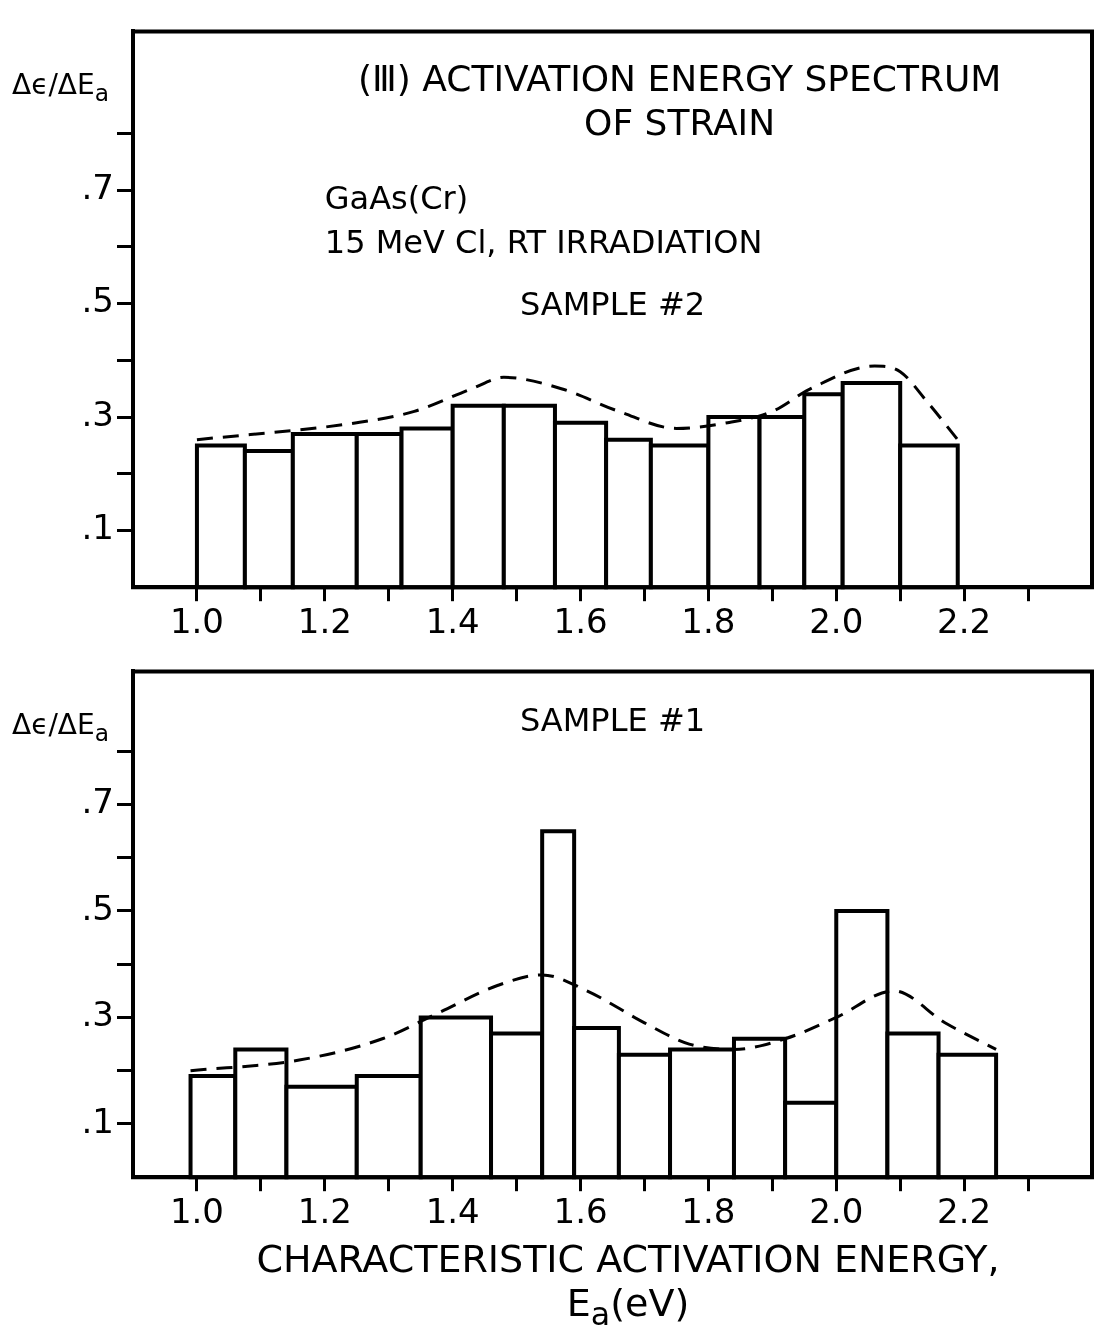 This screenshot has height=1340, width=1106. Describe the element at coordinates (612, 720) in the screenshot. I see `annotation: SAMPLE #1` at that location.